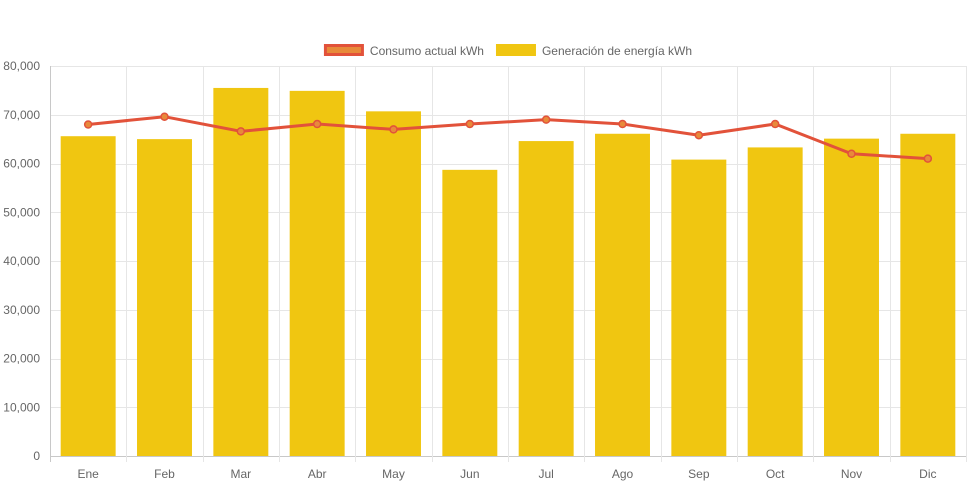 Image resolution: width=971 pixels, height=490 pixels. I want to click on bar-ago, so click(622, 294).